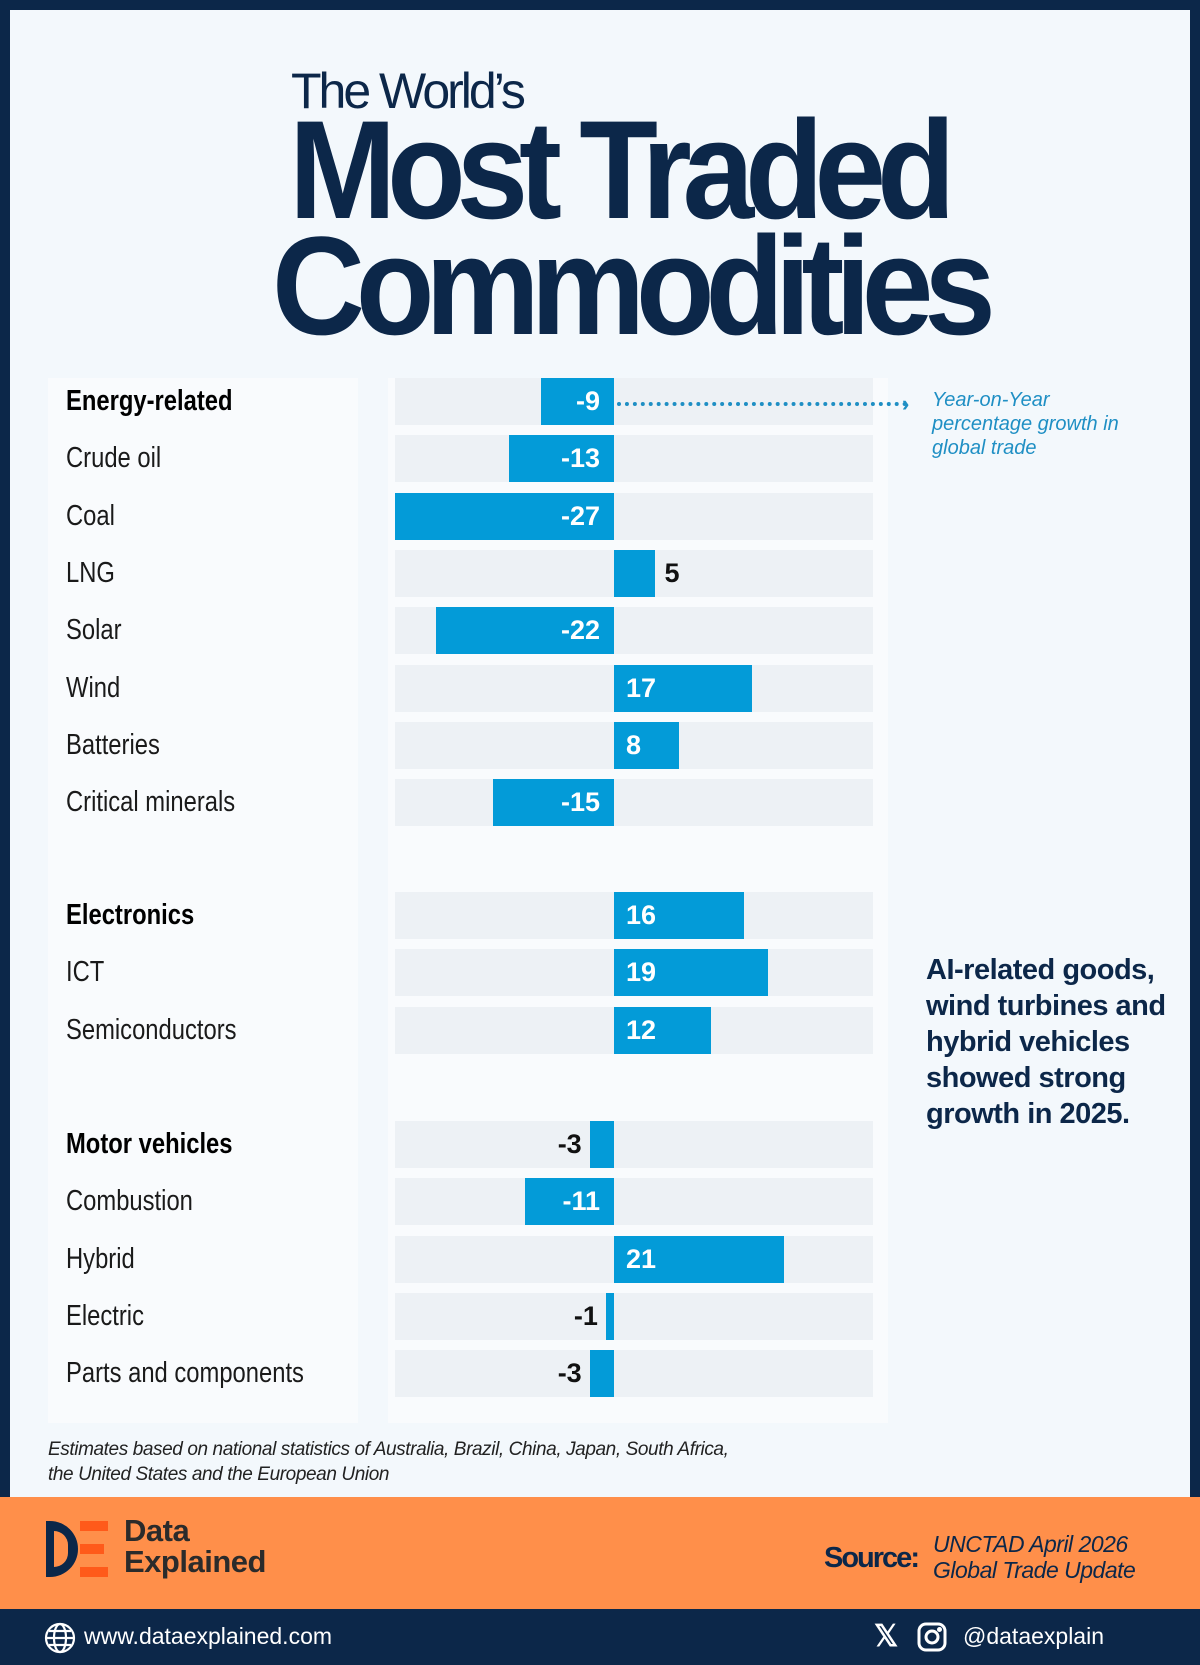 The image size is (1200, 1665). I want to click on category-label: Wind, so click(93, 687).